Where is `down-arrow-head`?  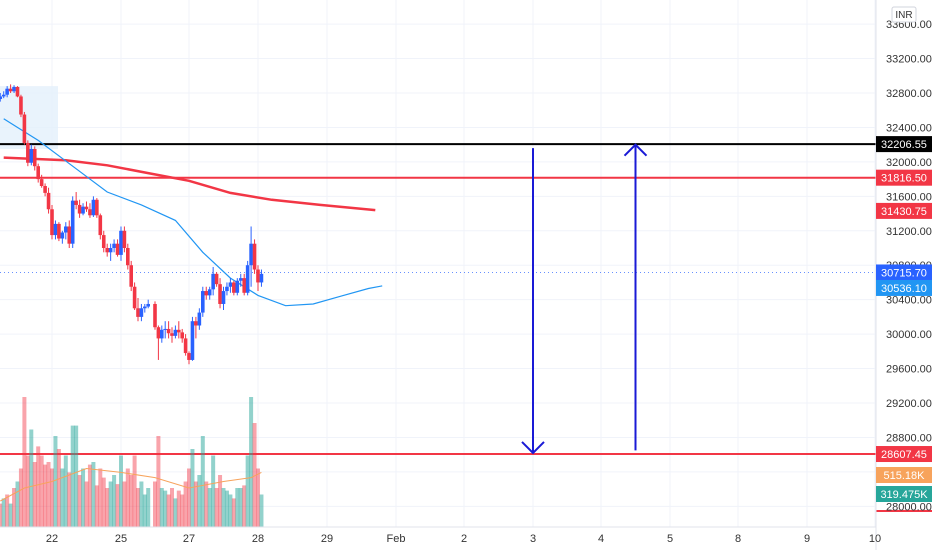
down-arrow-head is located at coordinates (533, 448).